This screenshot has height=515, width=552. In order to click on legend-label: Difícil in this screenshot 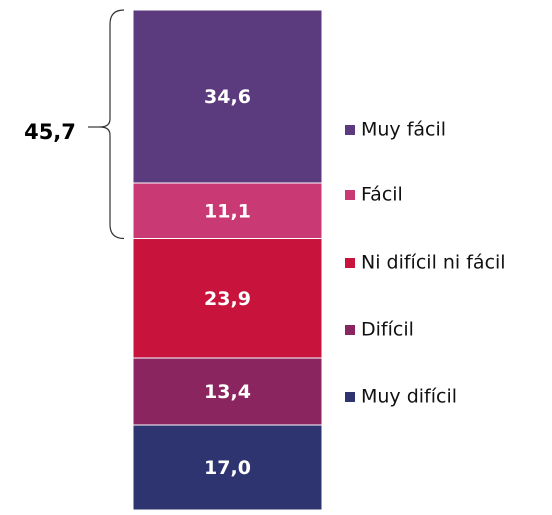, I will do `click(387, 330)`.